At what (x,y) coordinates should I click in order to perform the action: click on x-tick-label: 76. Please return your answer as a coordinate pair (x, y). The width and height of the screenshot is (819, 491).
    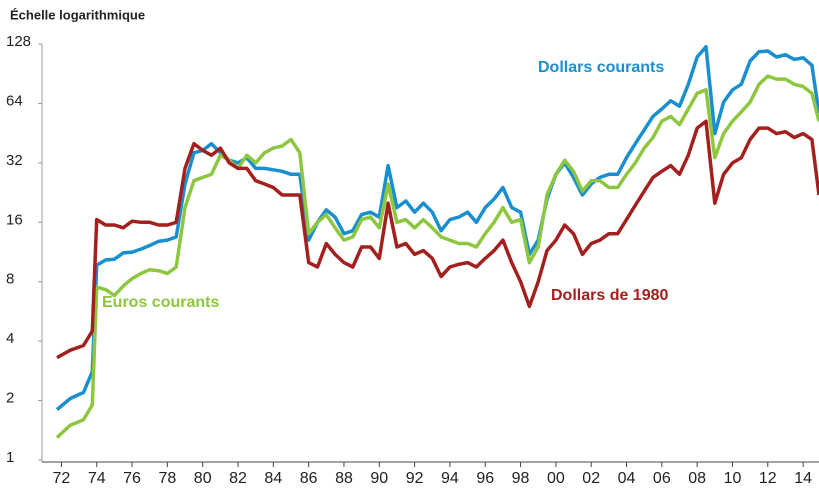
    Looking at the image, I should click on (132, 478).